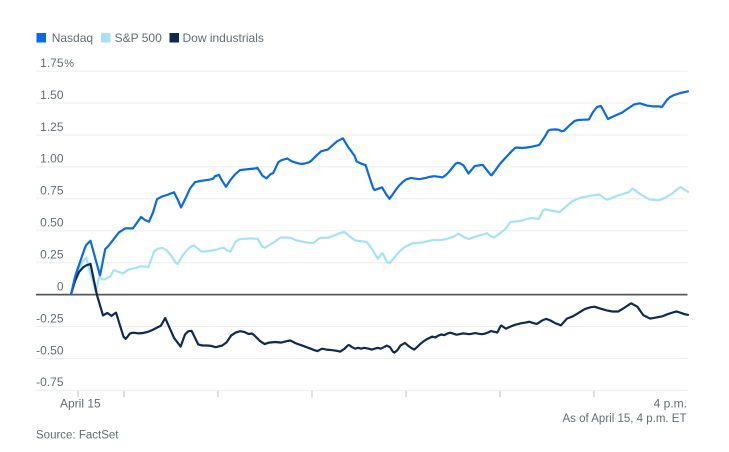 The width and height of the screenshot is (729, 452). What do you see at coordinates (77, 436) in the screenshot?
I see `svg-text: Source: FactSet` at bounding box center [77, 436].